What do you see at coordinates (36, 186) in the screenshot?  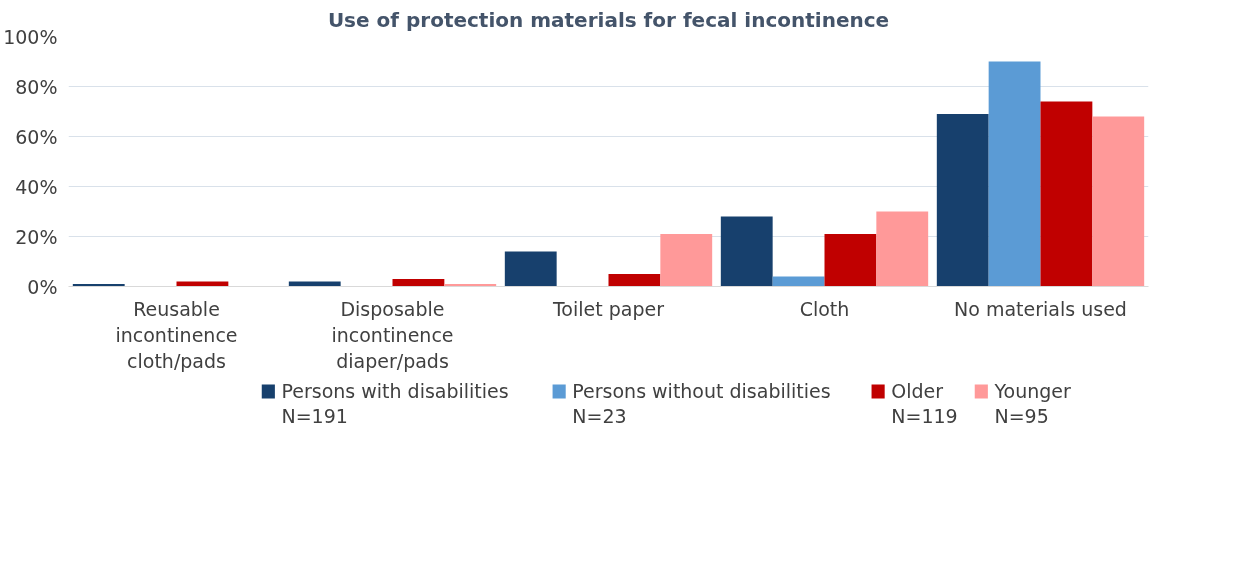 I see `y-tick-label: 40%` at bounding box center [36, 186].